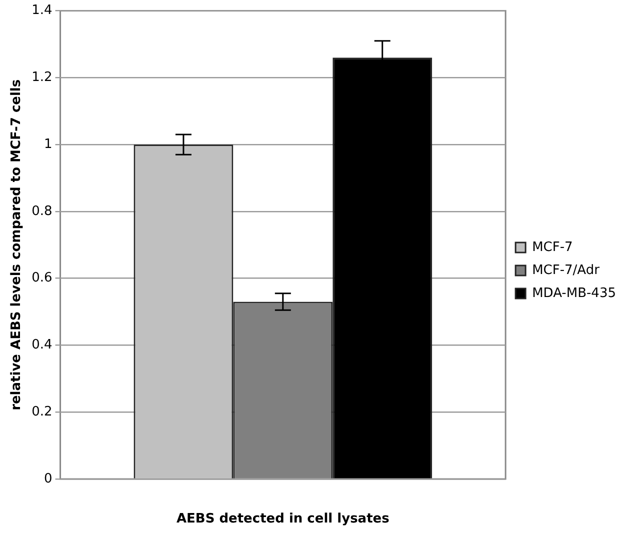 The width and height of the screenshot is (631, 536). I want to click on y-tick-label: 0.8, so click(42, 211).